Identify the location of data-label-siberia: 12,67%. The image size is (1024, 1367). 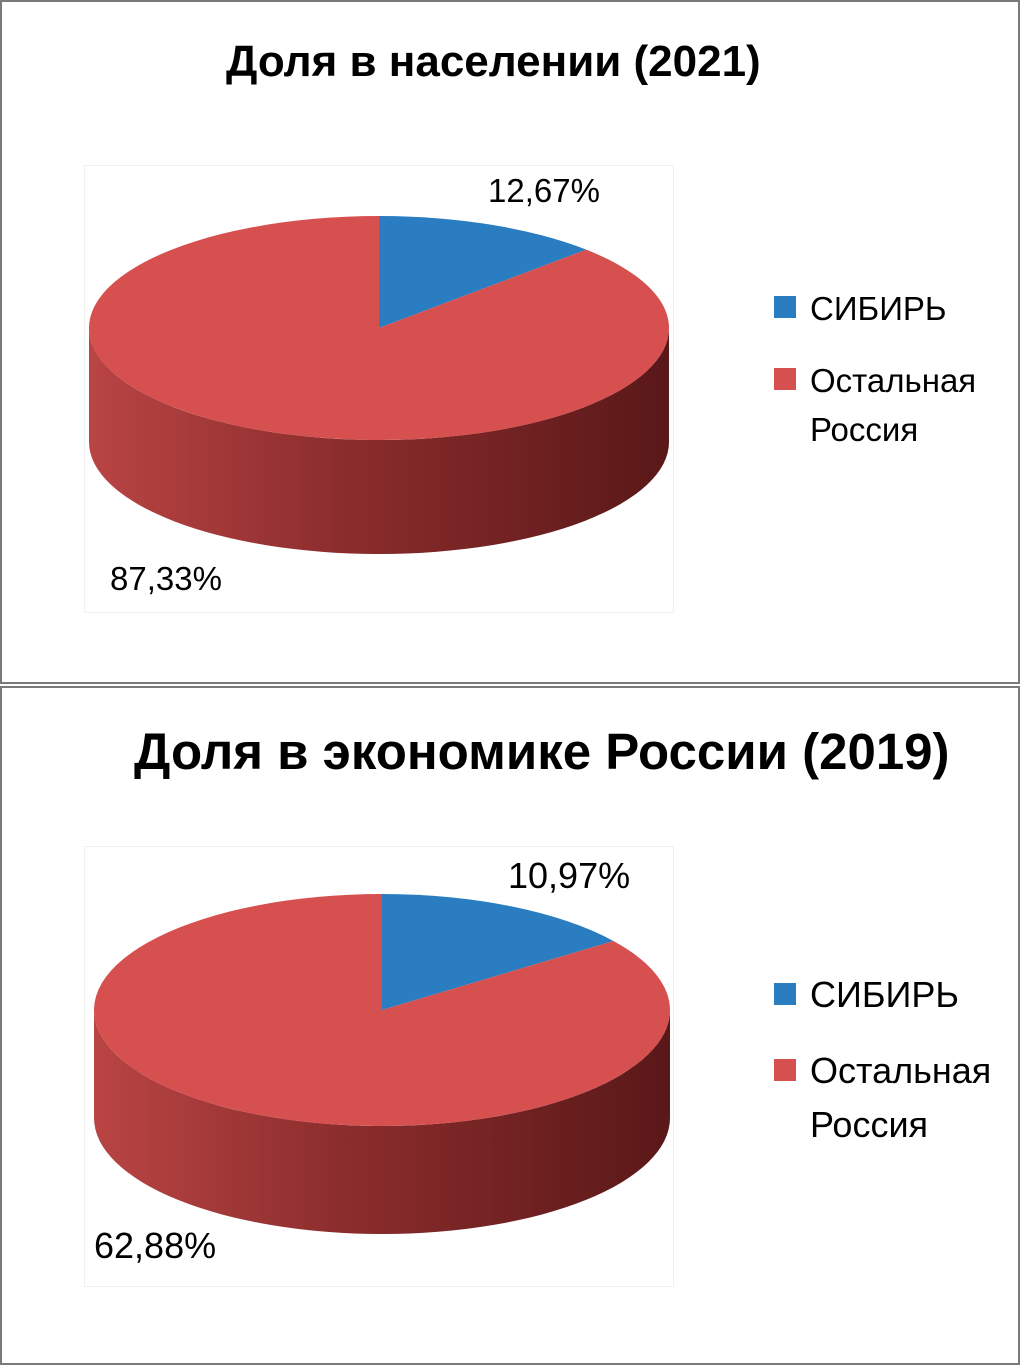
(544, 190).